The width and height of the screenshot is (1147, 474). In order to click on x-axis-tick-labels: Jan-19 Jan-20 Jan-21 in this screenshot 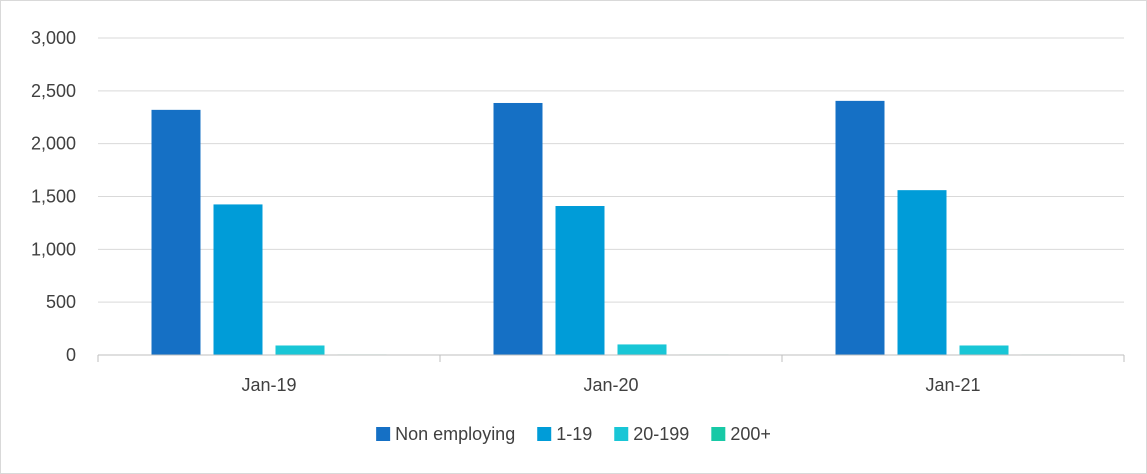, I will do `click(610, 385)`.